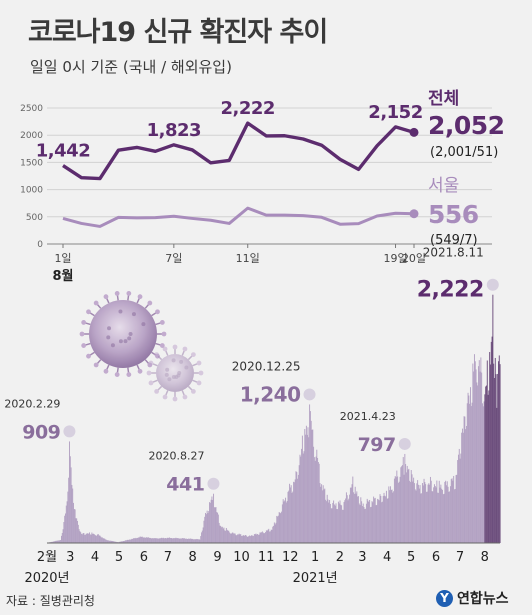 The image size is (532, 615). I want to click on end-value-label: 556, so click(453, 214).